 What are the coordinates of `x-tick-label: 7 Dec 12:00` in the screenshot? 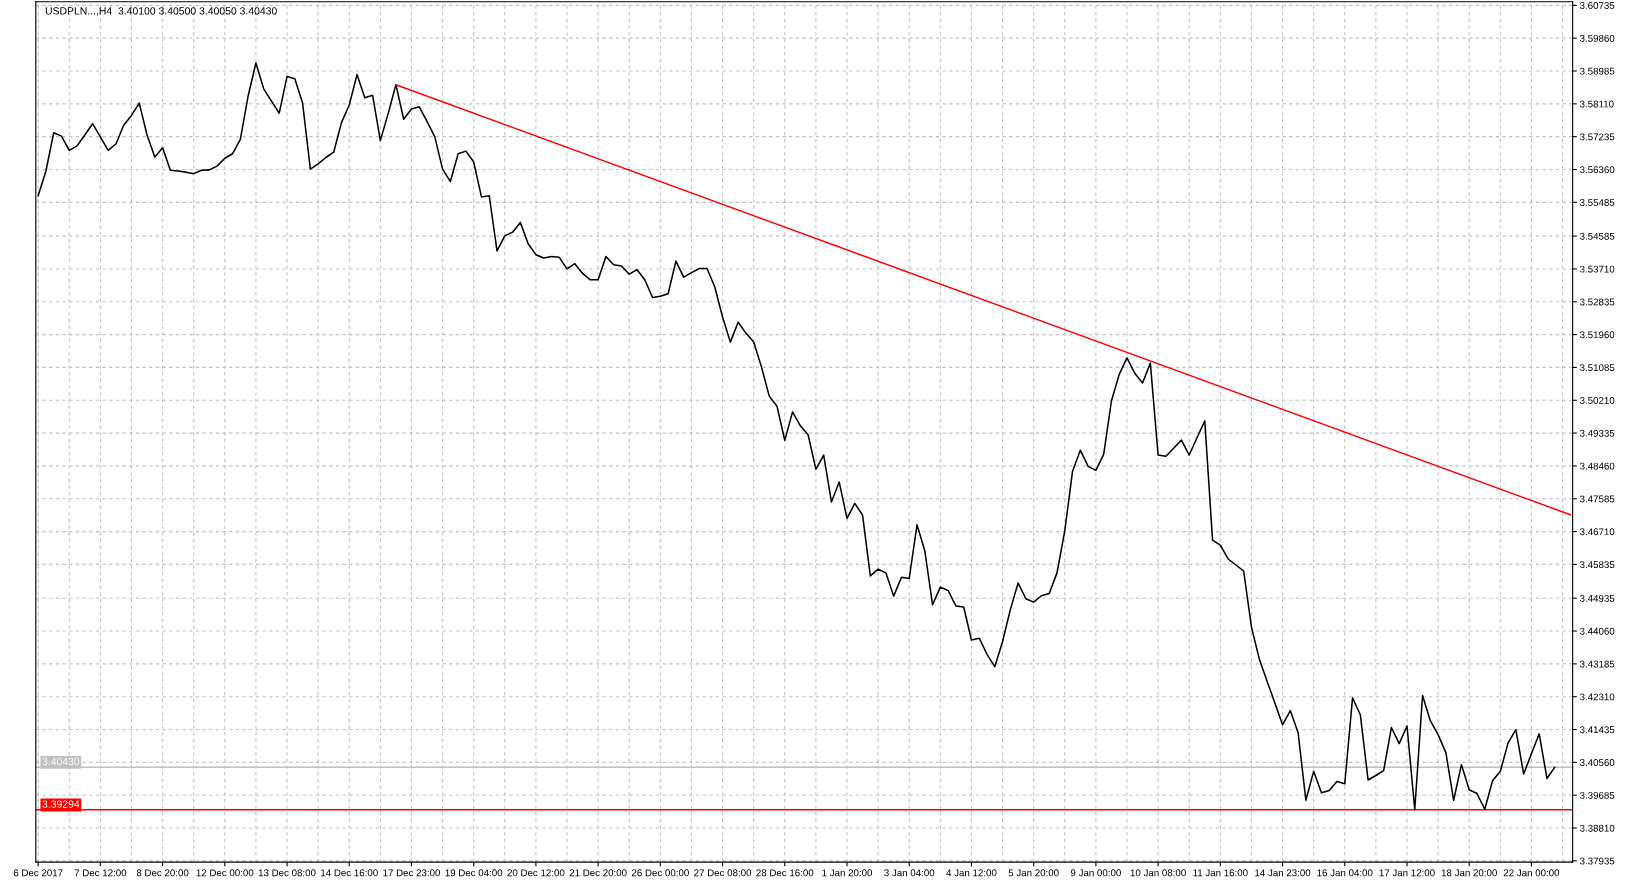 It's located at (100, 873).